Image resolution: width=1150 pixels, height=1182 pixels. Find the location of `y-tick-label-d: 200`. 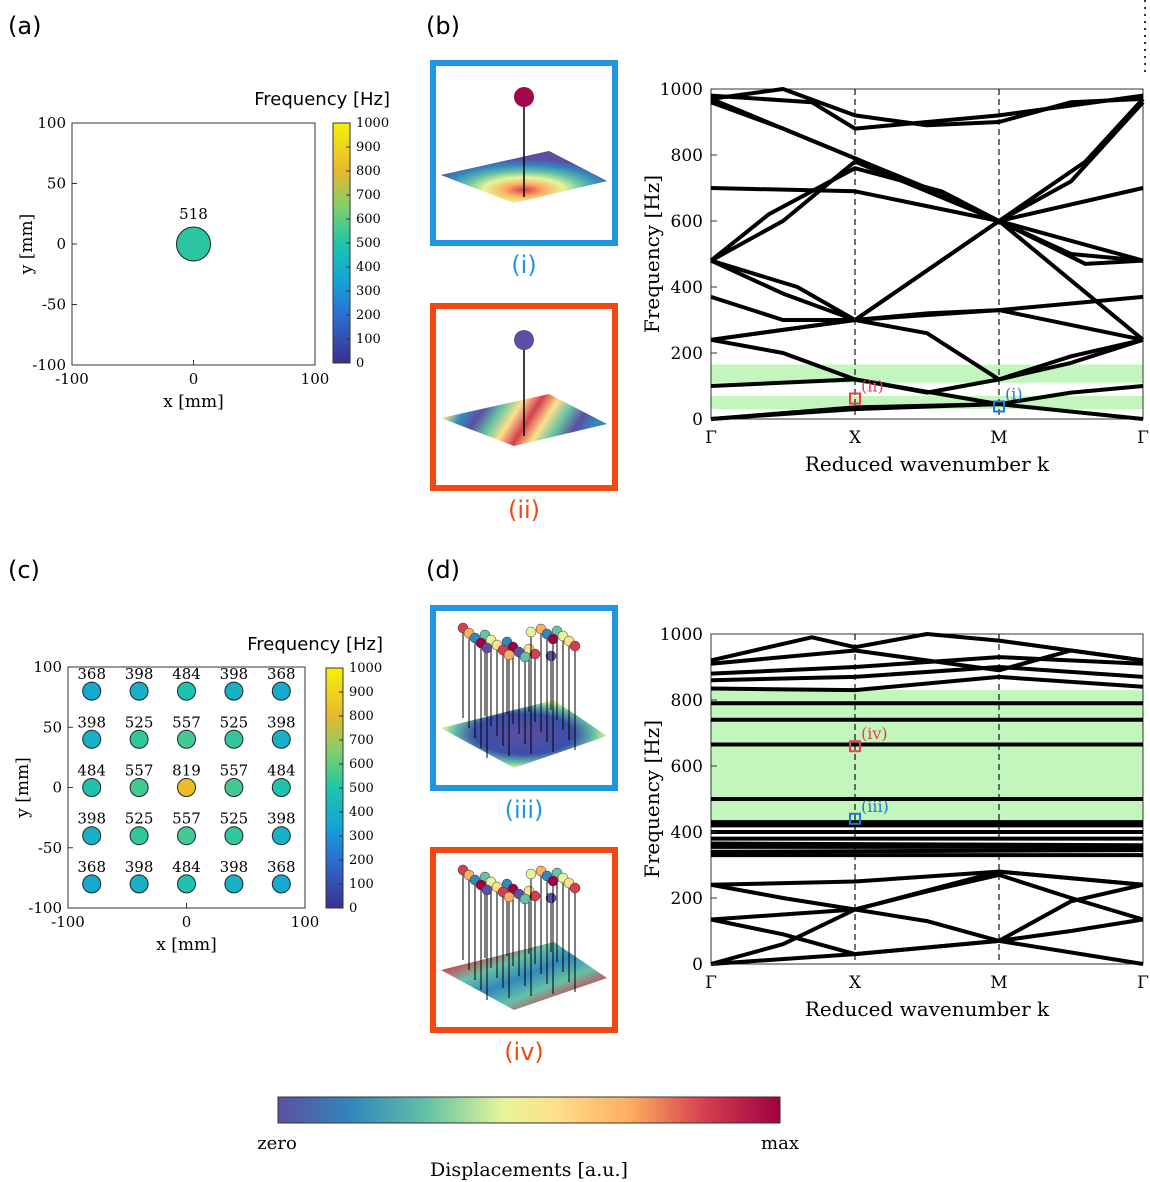

y-tick-label-d: 200 is located at coordinates (687, 899).